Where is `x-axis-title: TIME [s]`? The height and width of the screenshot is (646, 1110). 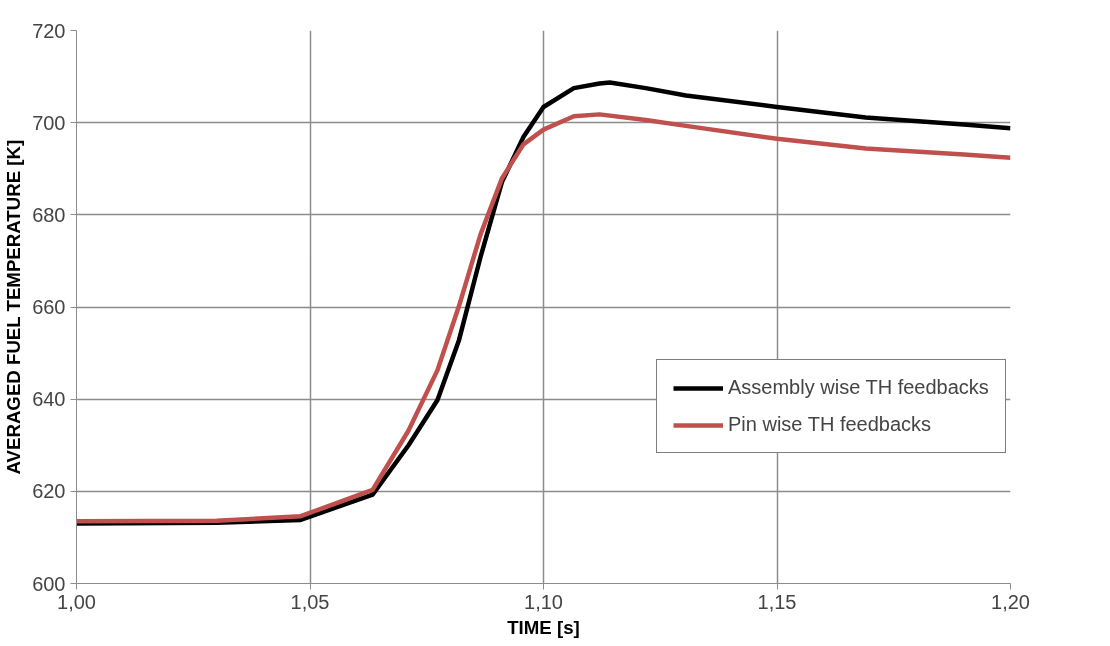
x-axis-title: TIME [s] is located at coordinates (543, 627).